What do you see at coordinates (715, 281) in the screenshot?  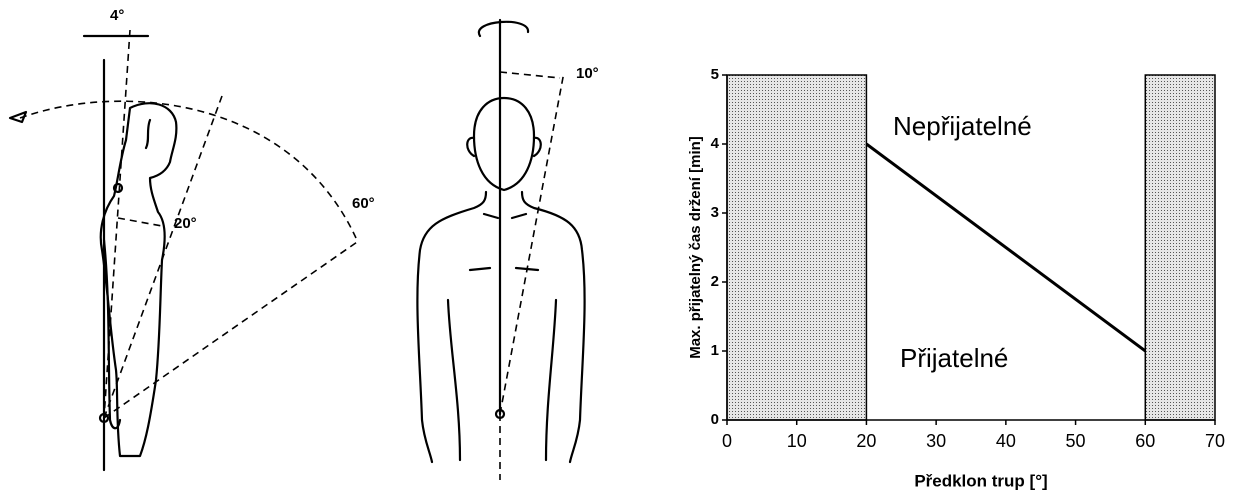 I see `y-tick-label: 2` at bounding box center [715, 281].